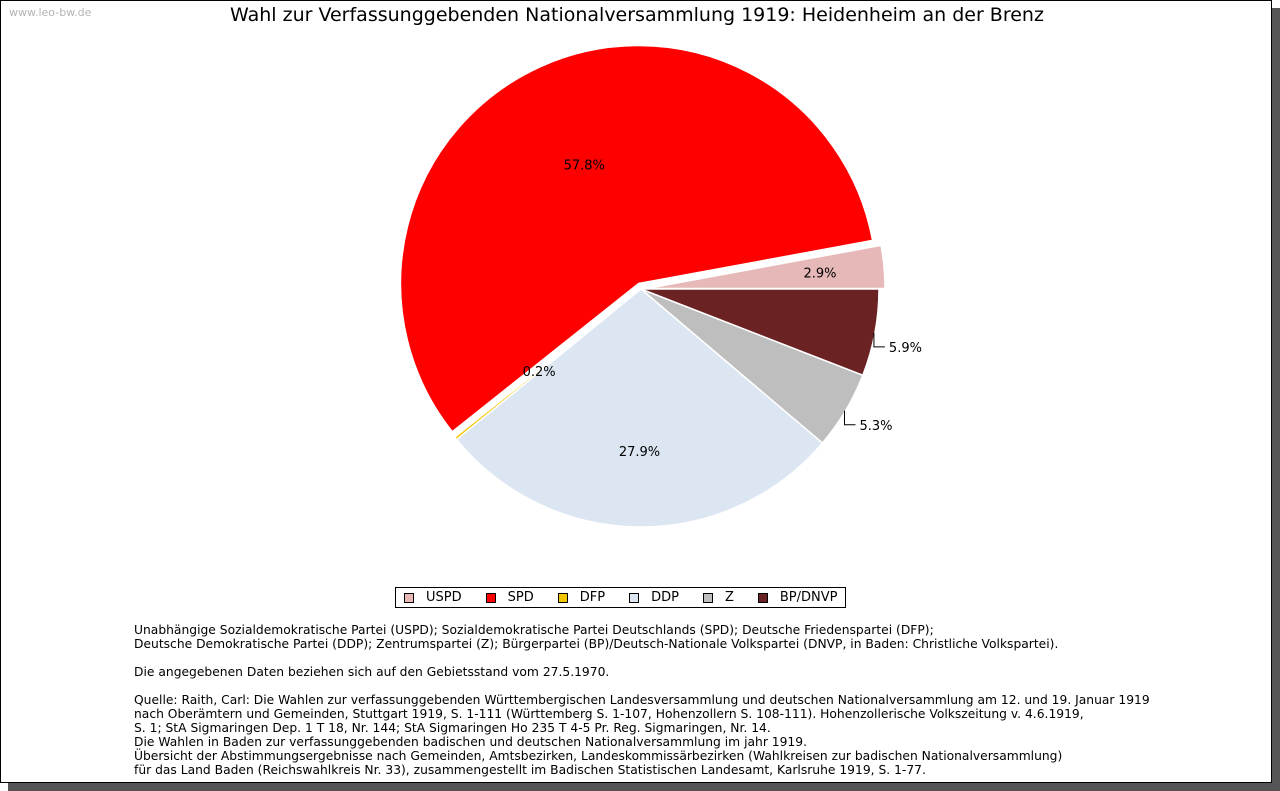  Describe the element at coordinates (639, 452) in the screenshot. I see `pie-label-ddp: 27.9%` at that location.